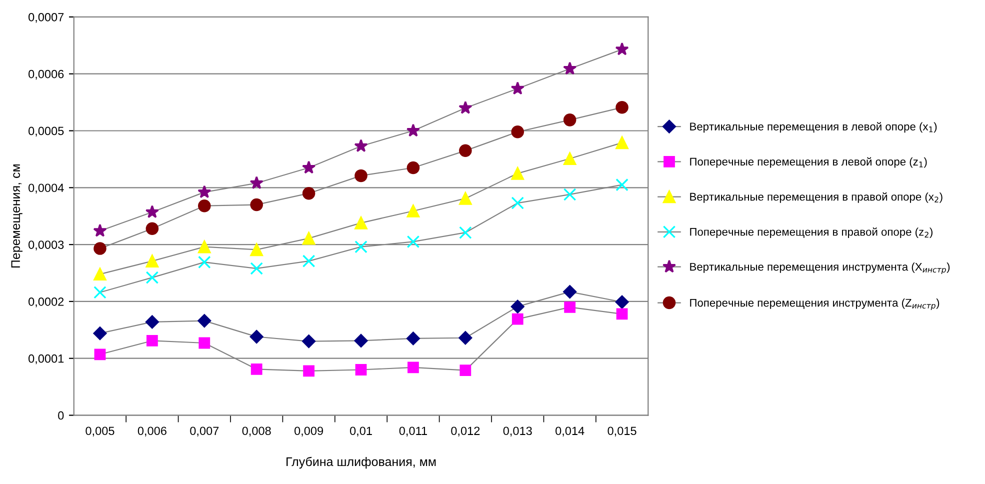  What do you see at coordinates (622, 431) in the screenshot?
I see `x-tick-label: 0,015` at bounding box center [622, 431].